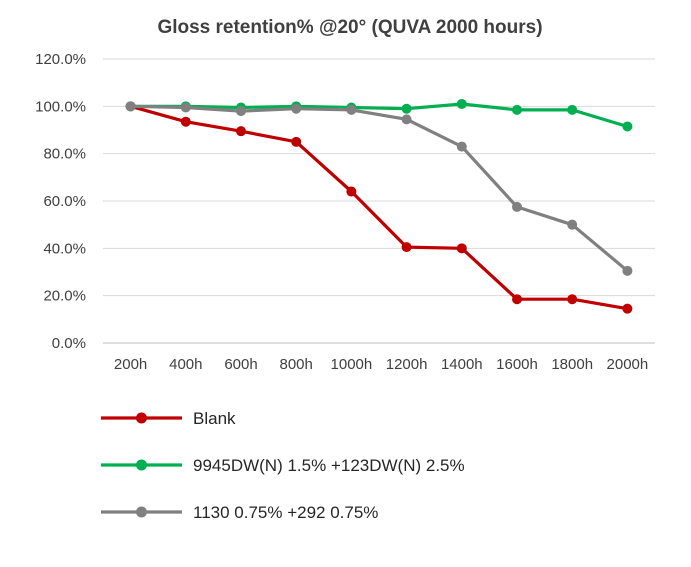 The image size is (691, 567). I want to click on y-tick-label: 40.0%, so click(64, 248).